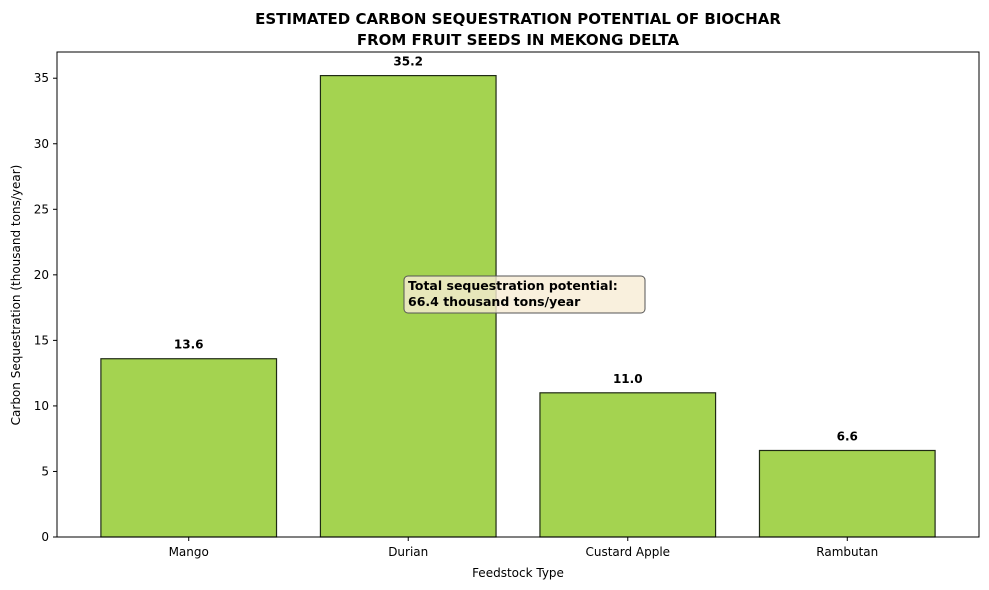  Describe the element at coordinates (41, 78) in the screenshot. I see `y-tick-label: 35` at that location.